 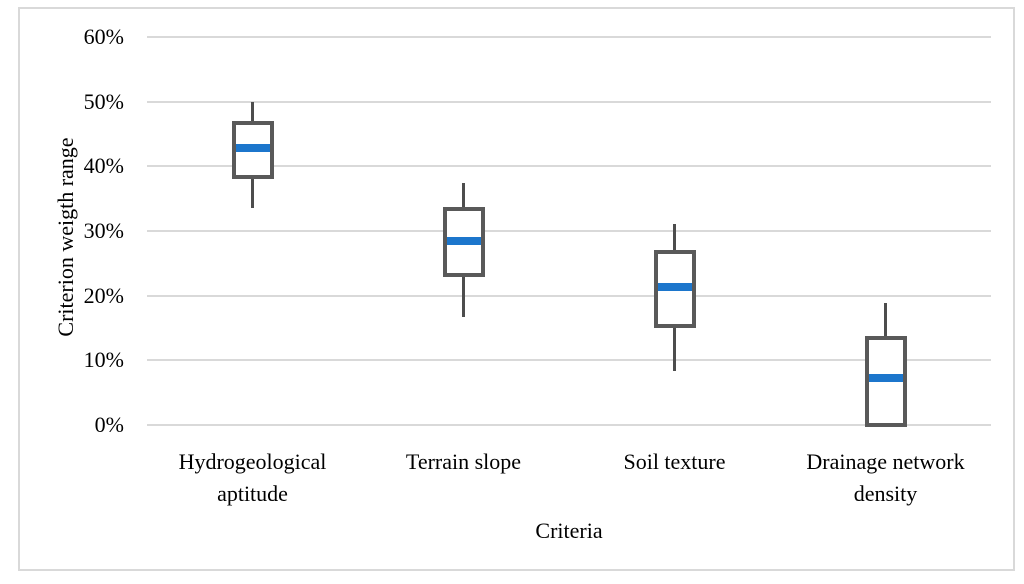 What do you see at coordinates (109, 424) in the screenshot?
I see `y-axis-tick-label: 0%` at bounding box center [109, 424].